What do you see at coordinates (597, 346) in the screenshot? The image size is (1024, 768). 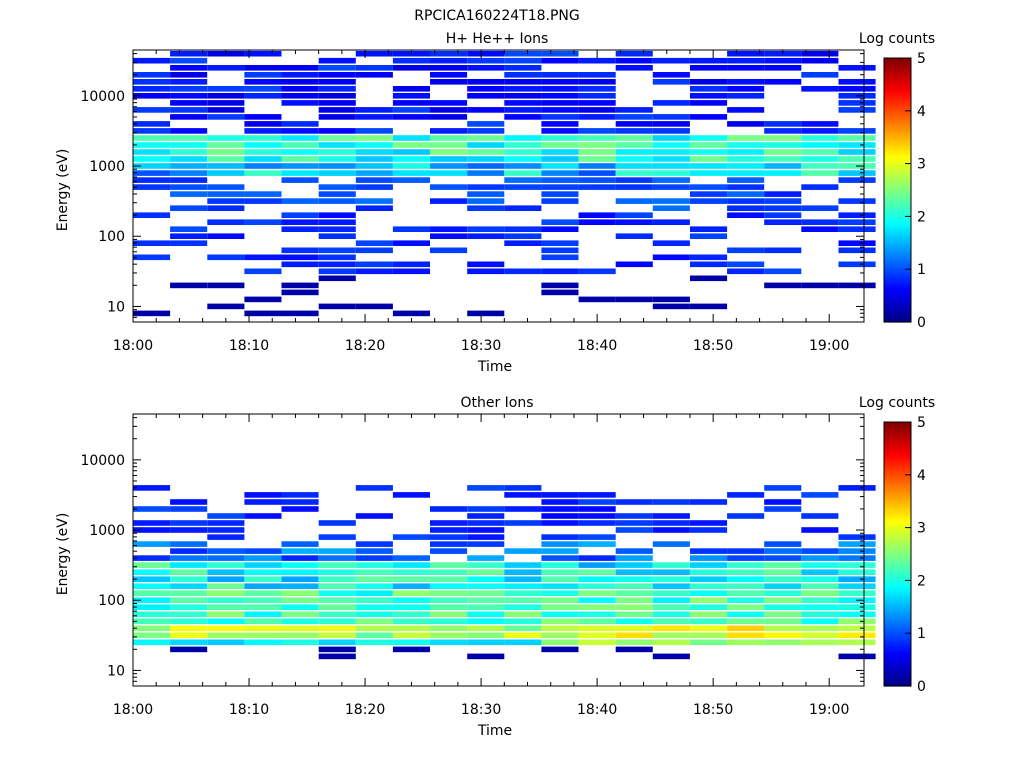 I see `x-tick-label: 18:40` at bounding box center [597, 346].